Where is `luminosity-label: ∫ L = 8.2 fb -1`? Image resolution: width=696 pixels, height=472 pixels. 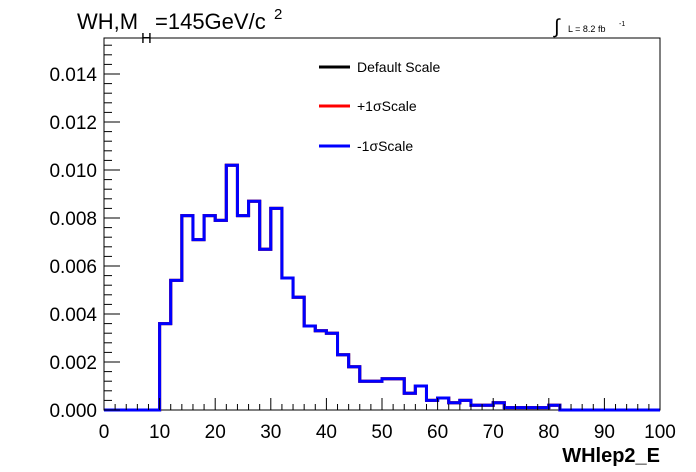 luminosity-label: ∫ L = 8.2 fb -1 is located at coordinates (589, 27).